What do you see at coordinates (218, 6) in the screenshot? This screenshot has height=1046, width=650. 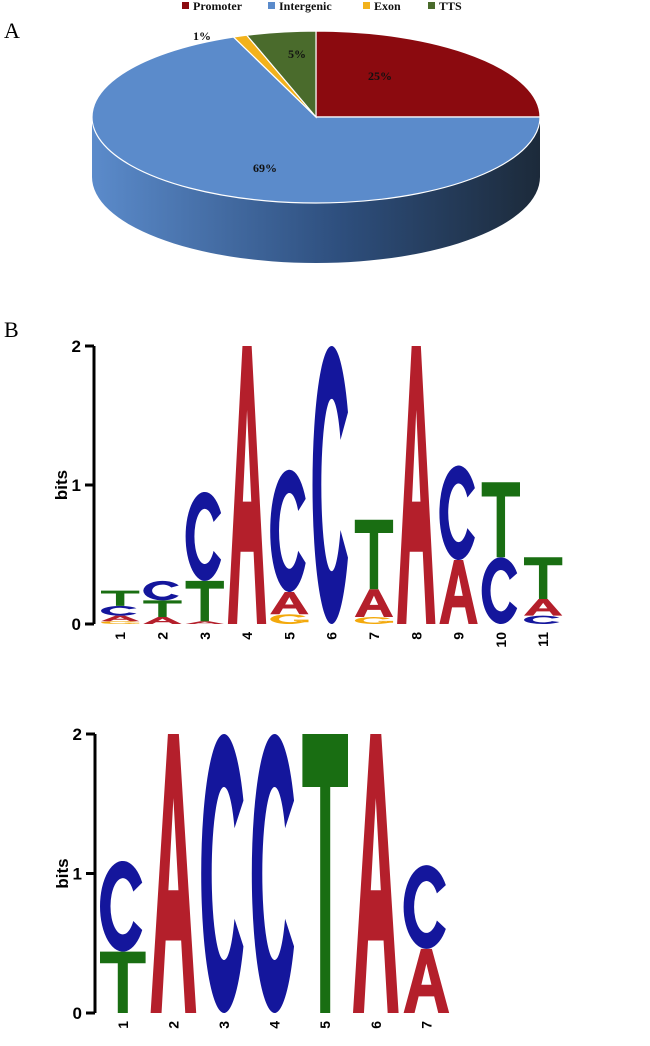 I see `legend-label-promoter: Promoter` at bounding box center [218, 6].